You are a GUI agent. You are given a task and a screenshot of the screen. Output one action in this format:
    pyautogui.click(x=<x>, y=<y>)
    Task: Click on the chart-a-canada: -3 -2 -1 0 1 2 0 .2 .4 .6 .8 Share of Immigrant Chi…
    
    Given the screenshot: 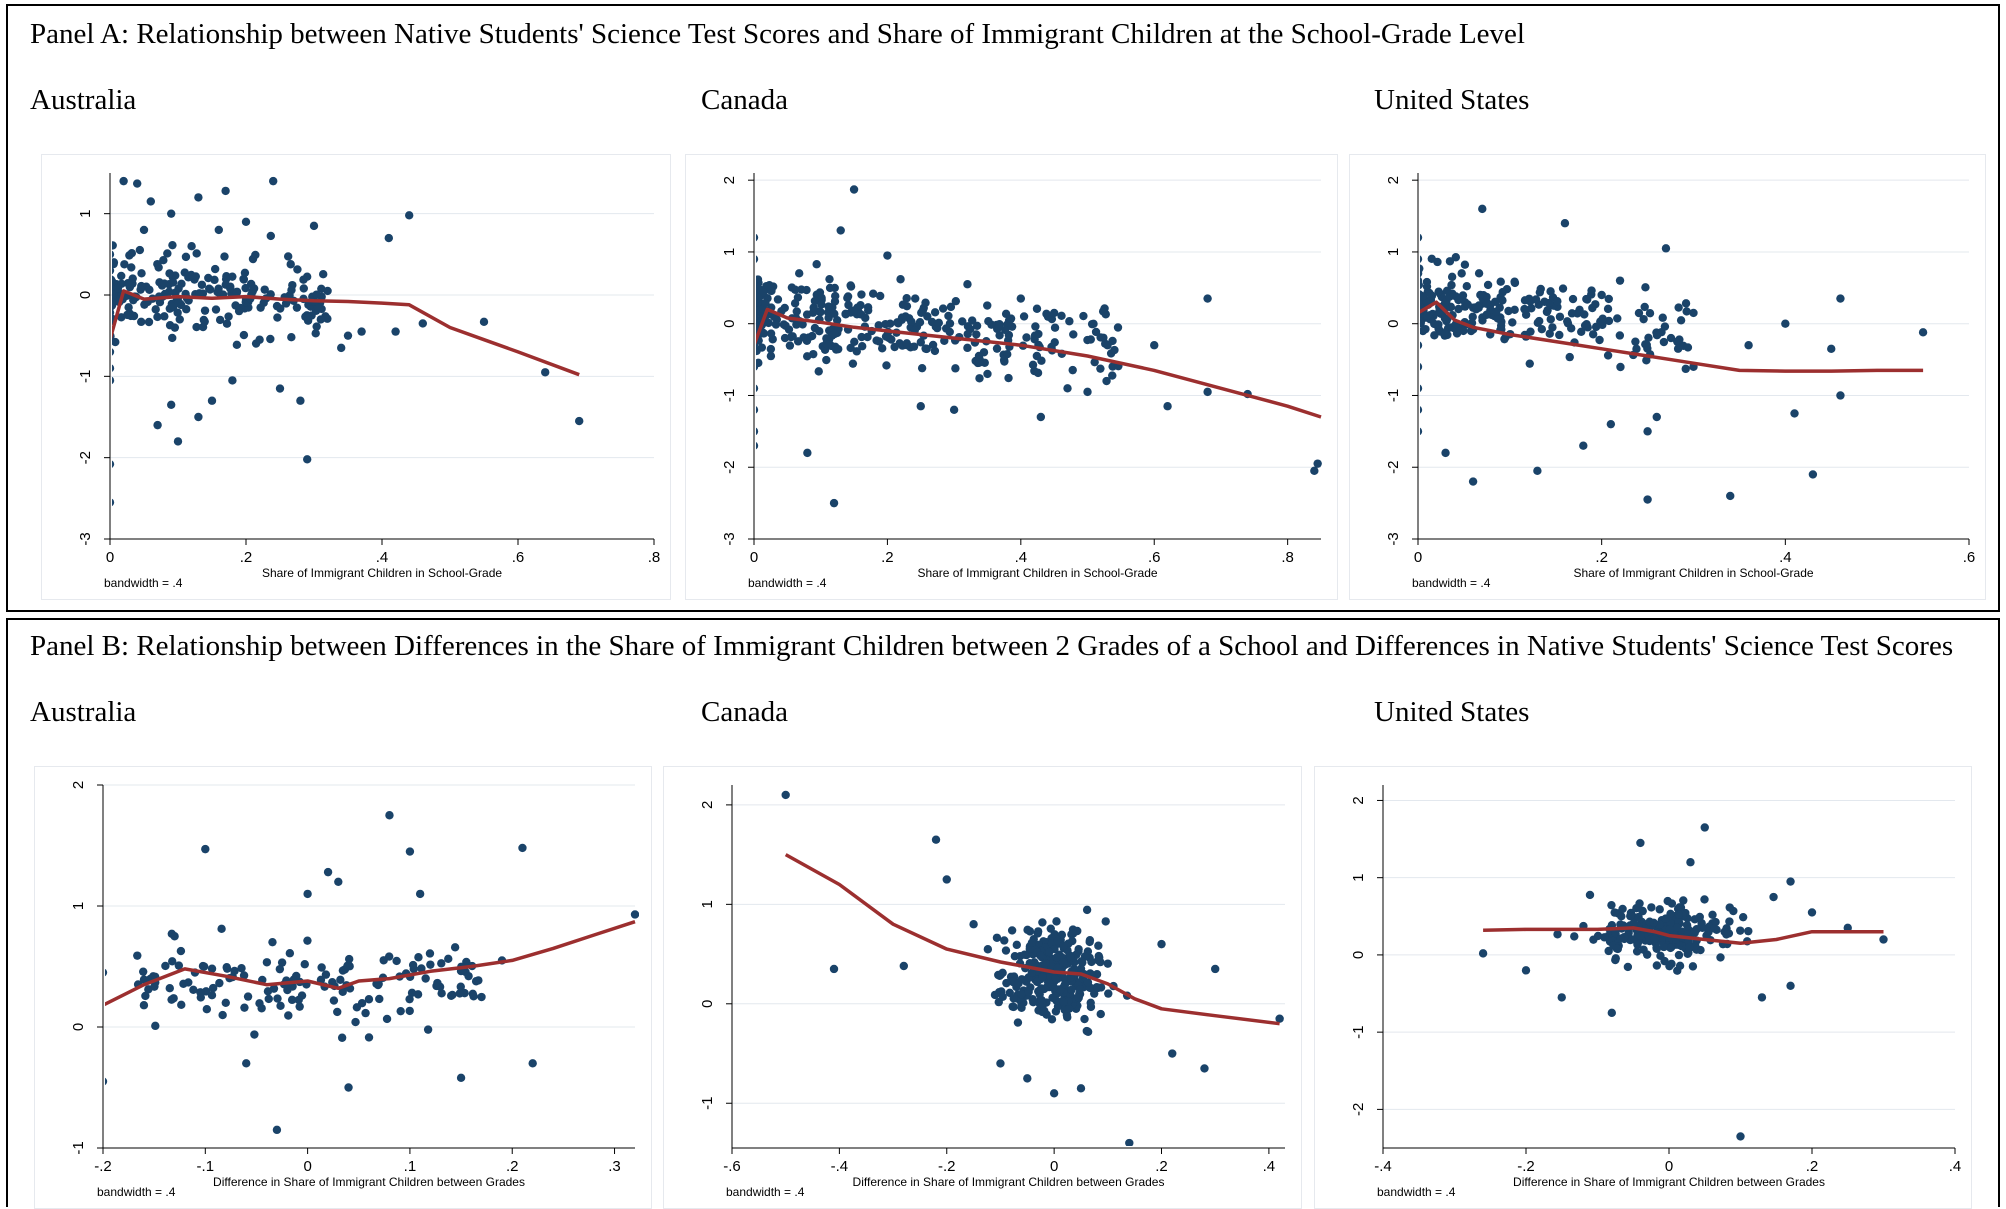 What is the action you would take?
    pyautogui.click(x=1011, y=377)
    